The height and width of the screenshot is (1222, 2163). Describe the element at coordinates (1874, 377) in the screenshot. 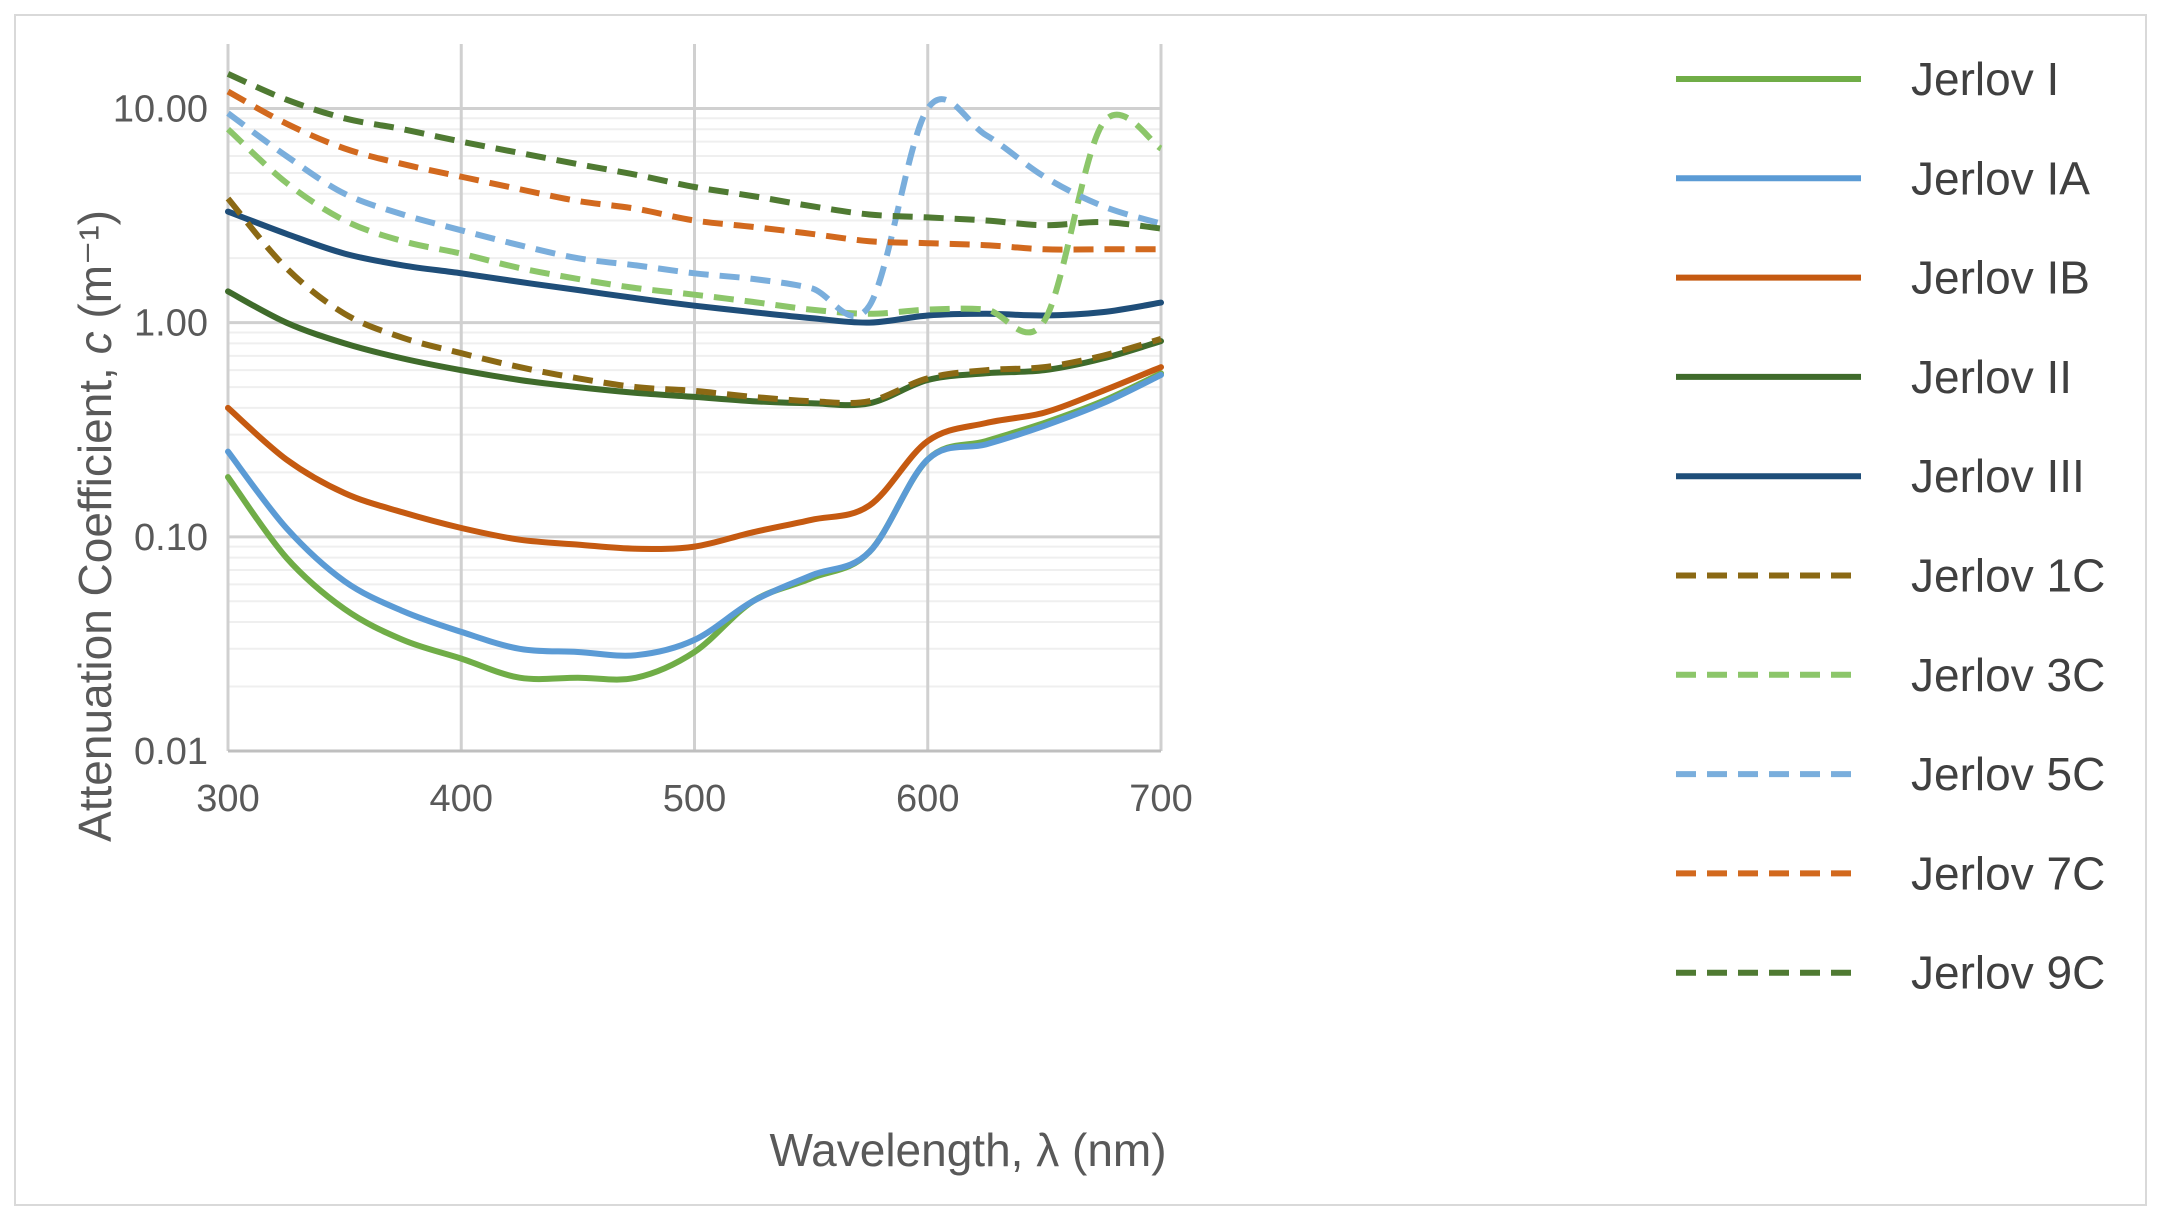

I see `legend-item-jerlov-ii: Jerlov II` at that location.